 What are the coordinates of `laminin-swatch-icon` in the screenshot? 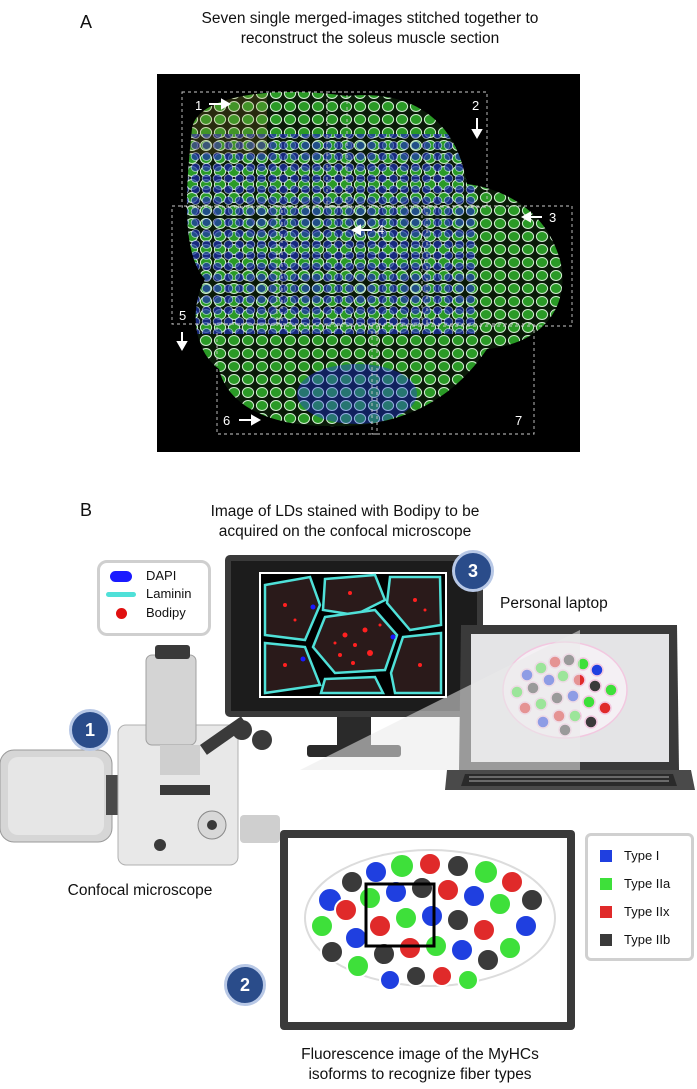 It's located at (121, 594).